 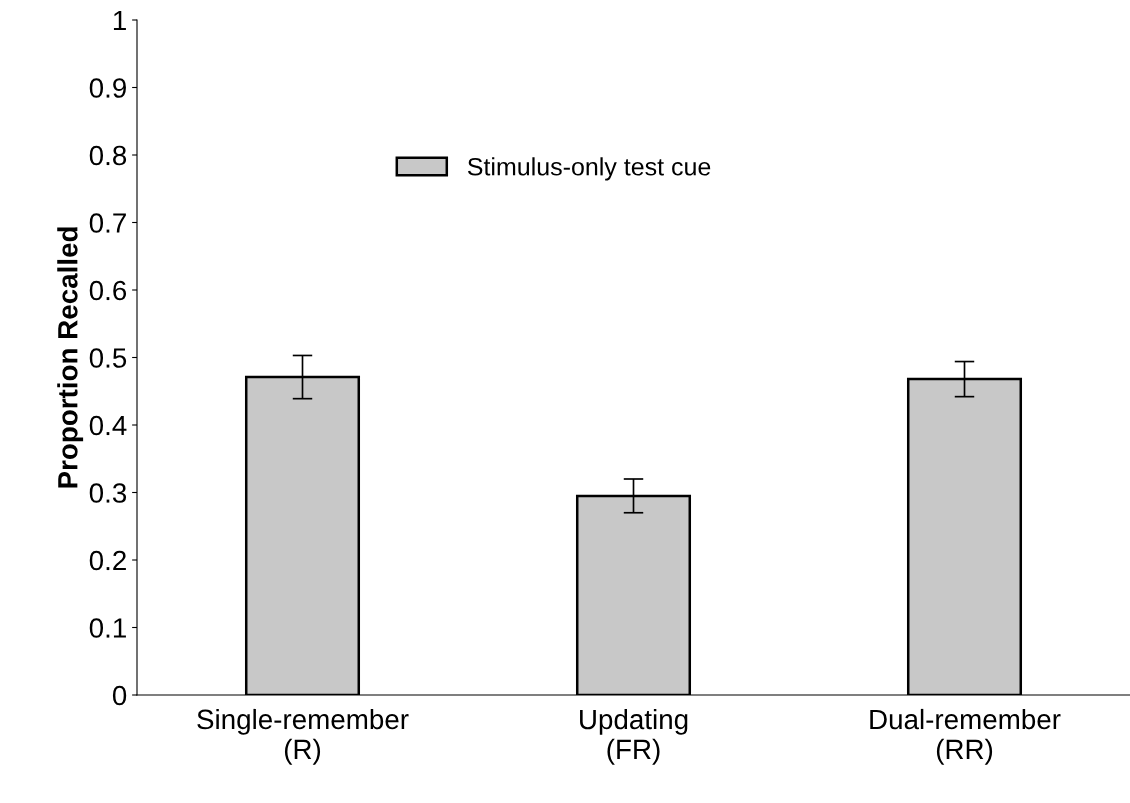 I want to click on y-tick-label: 0.5, so click(x=108, y=358).